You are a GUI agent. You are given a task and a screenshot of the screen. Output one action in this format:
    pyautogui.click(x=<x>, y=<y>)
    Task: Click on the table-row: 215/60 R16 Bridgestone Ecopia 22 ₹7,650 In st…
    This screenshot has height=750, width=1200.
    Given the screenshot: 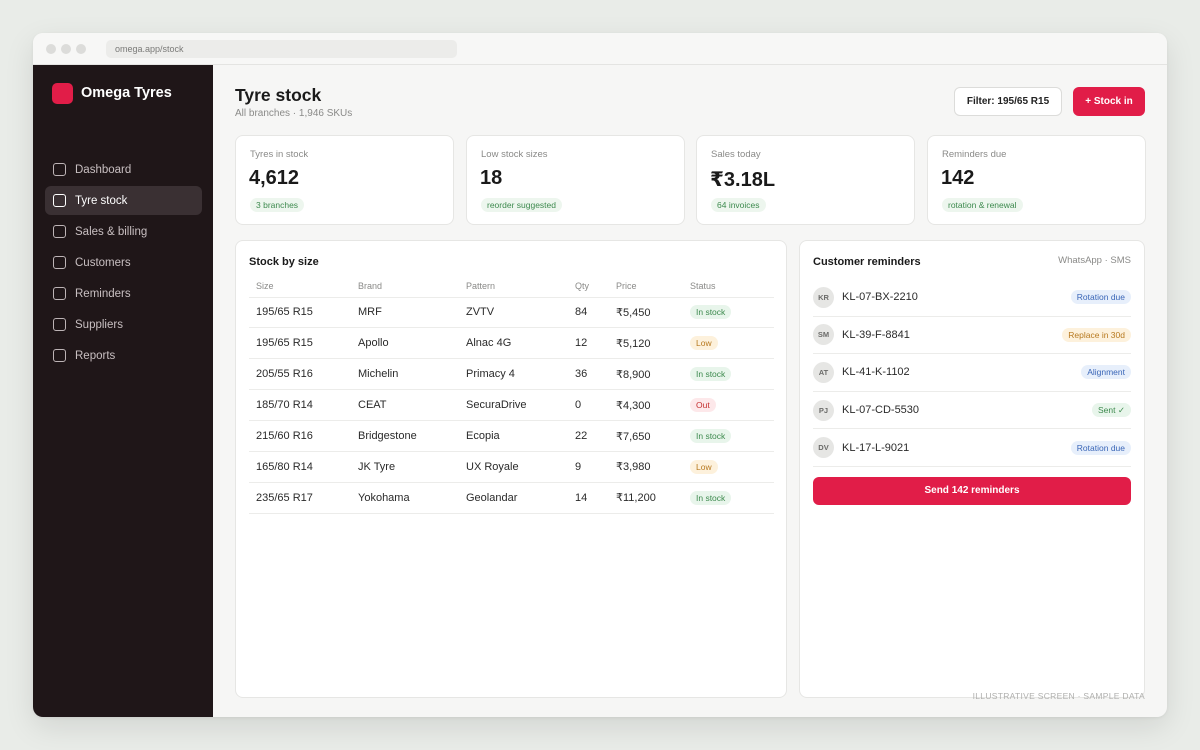 What is the action you would take?
    pyautogui.click(x=511, y=436)
    